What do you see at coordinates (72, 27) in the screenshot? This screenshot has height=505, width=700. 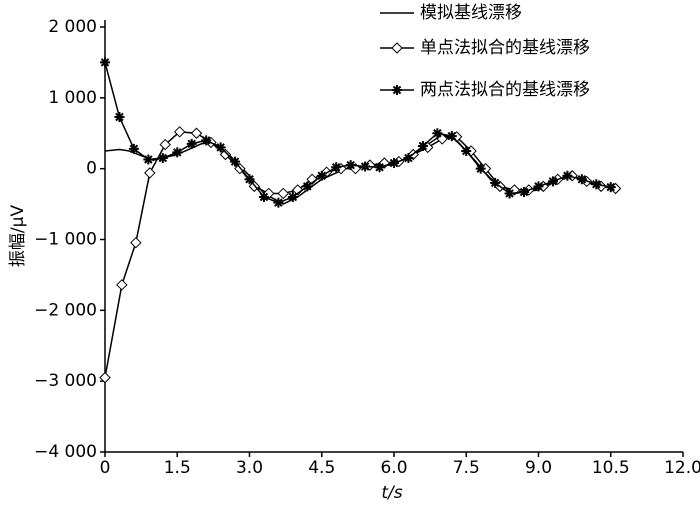 I see `y-tick-label: 2 000` at bounding box center [72, 27].